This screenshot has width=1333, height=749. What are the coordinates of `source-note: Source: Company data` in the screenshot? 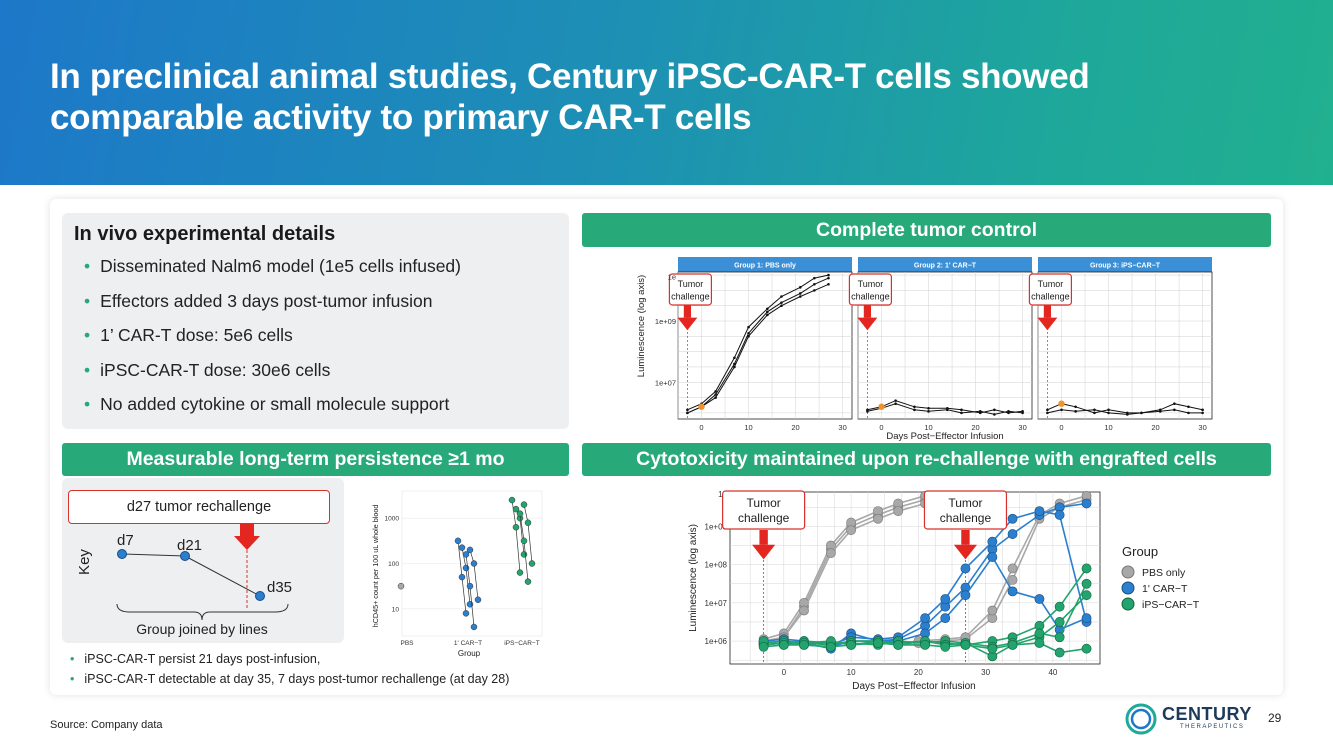 It's located at (106, 725).